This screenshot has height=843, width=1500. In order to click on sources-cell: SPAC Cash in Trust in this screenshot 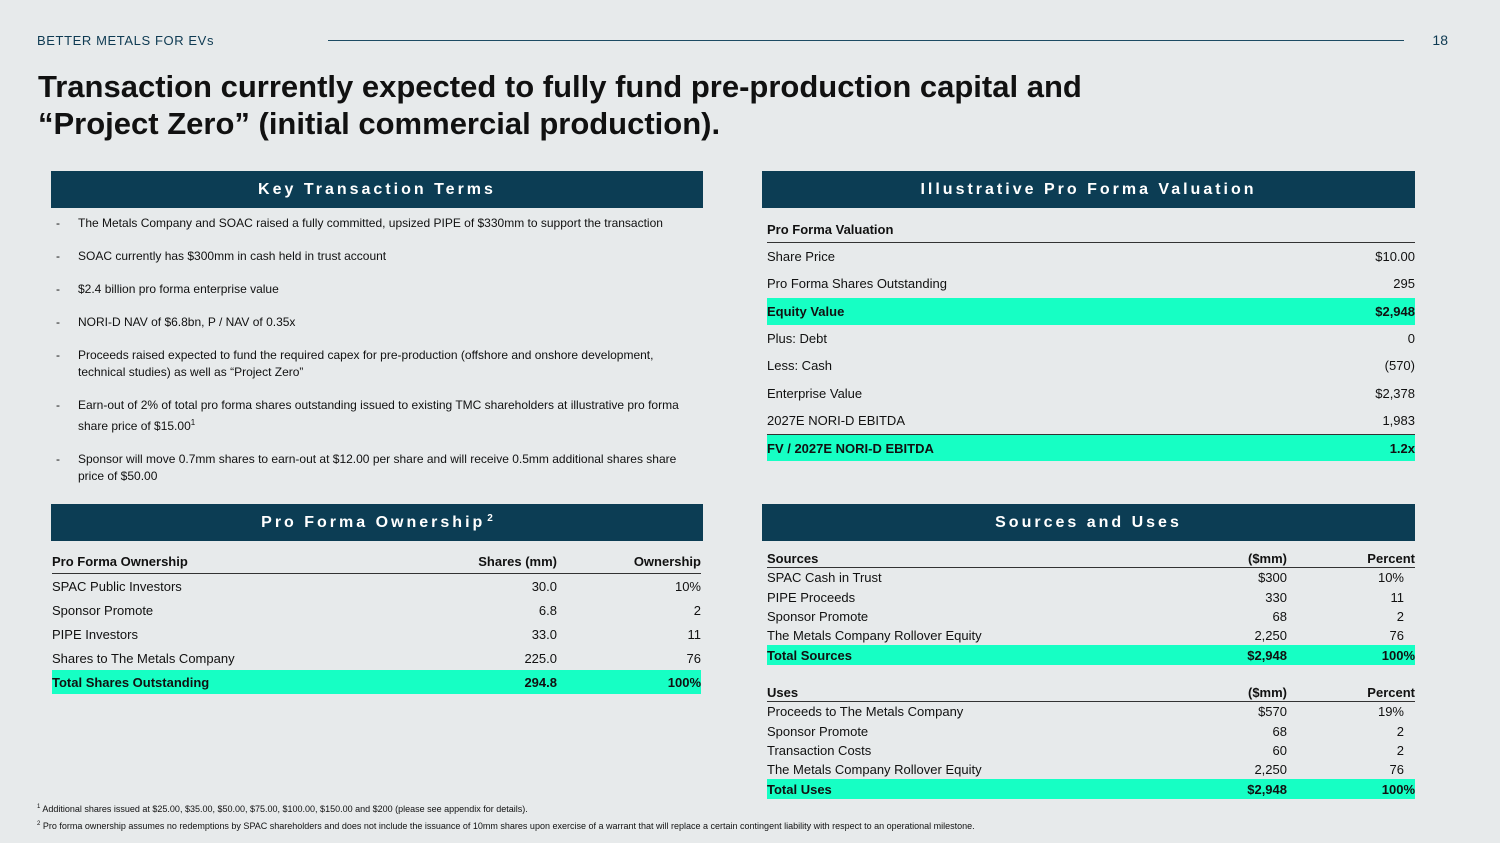, I will do `click(824, 578)`.